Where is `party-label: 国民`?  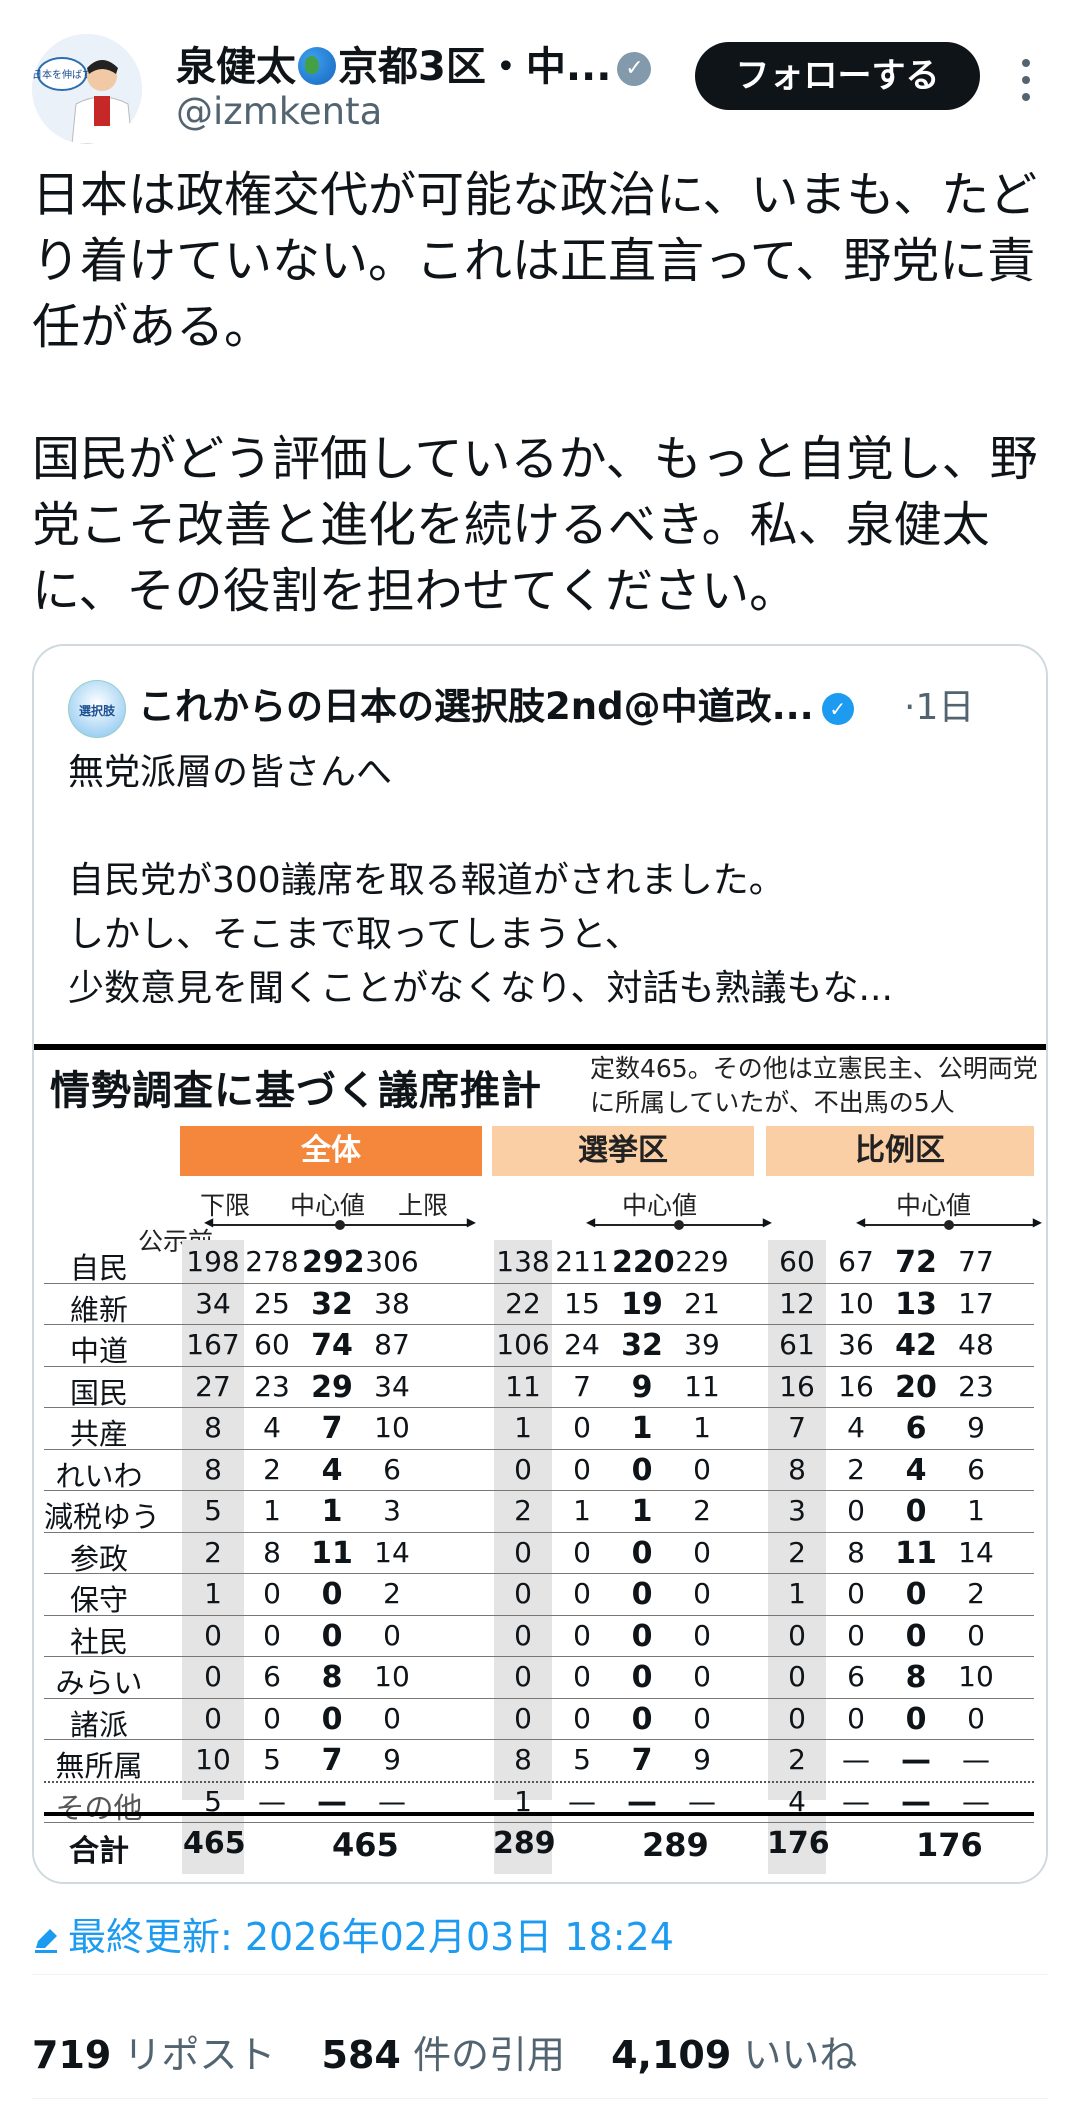
party-label: 国民 is located at coordinates (98, 1392).